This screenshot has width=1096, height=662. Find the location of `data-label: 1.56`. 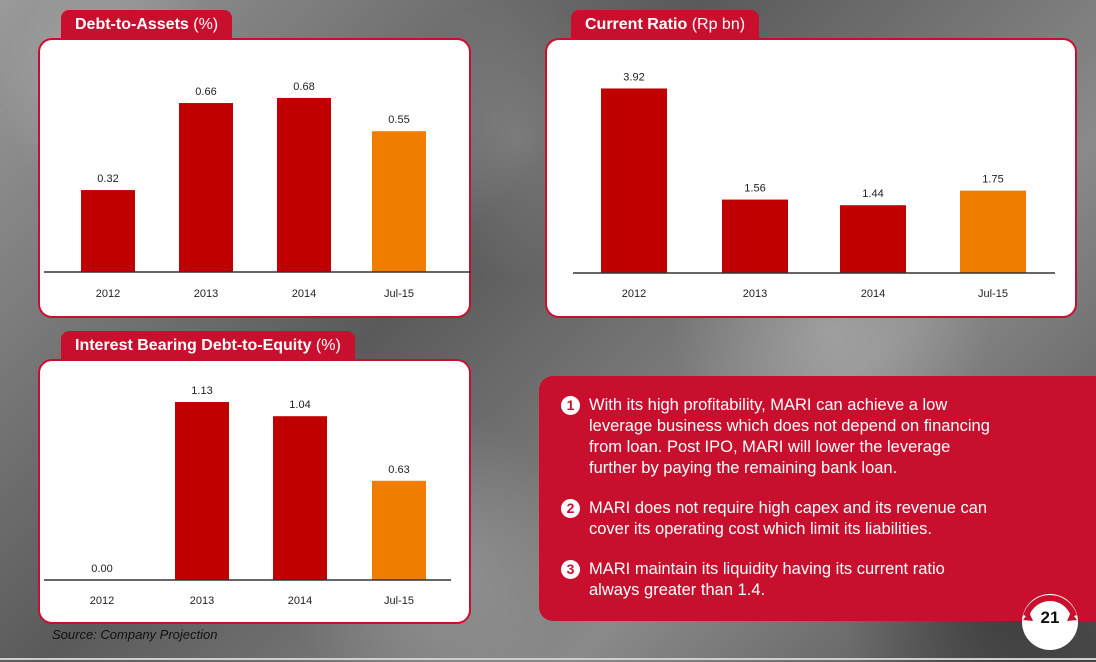

data-label: 1.56 is located at coordinates (754, 189).